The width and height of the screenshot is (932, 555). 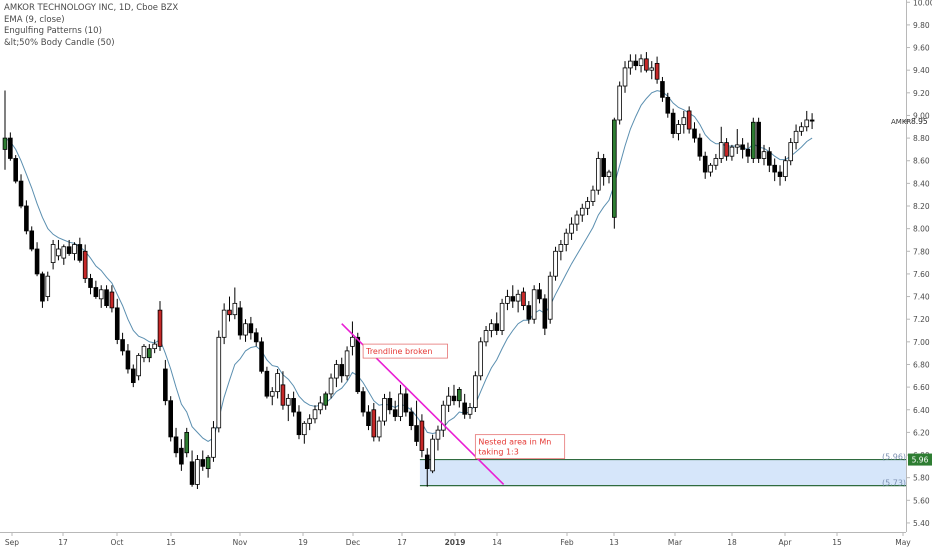 I want to click on time-tick-label: Oct, so click(x=117, y=542).